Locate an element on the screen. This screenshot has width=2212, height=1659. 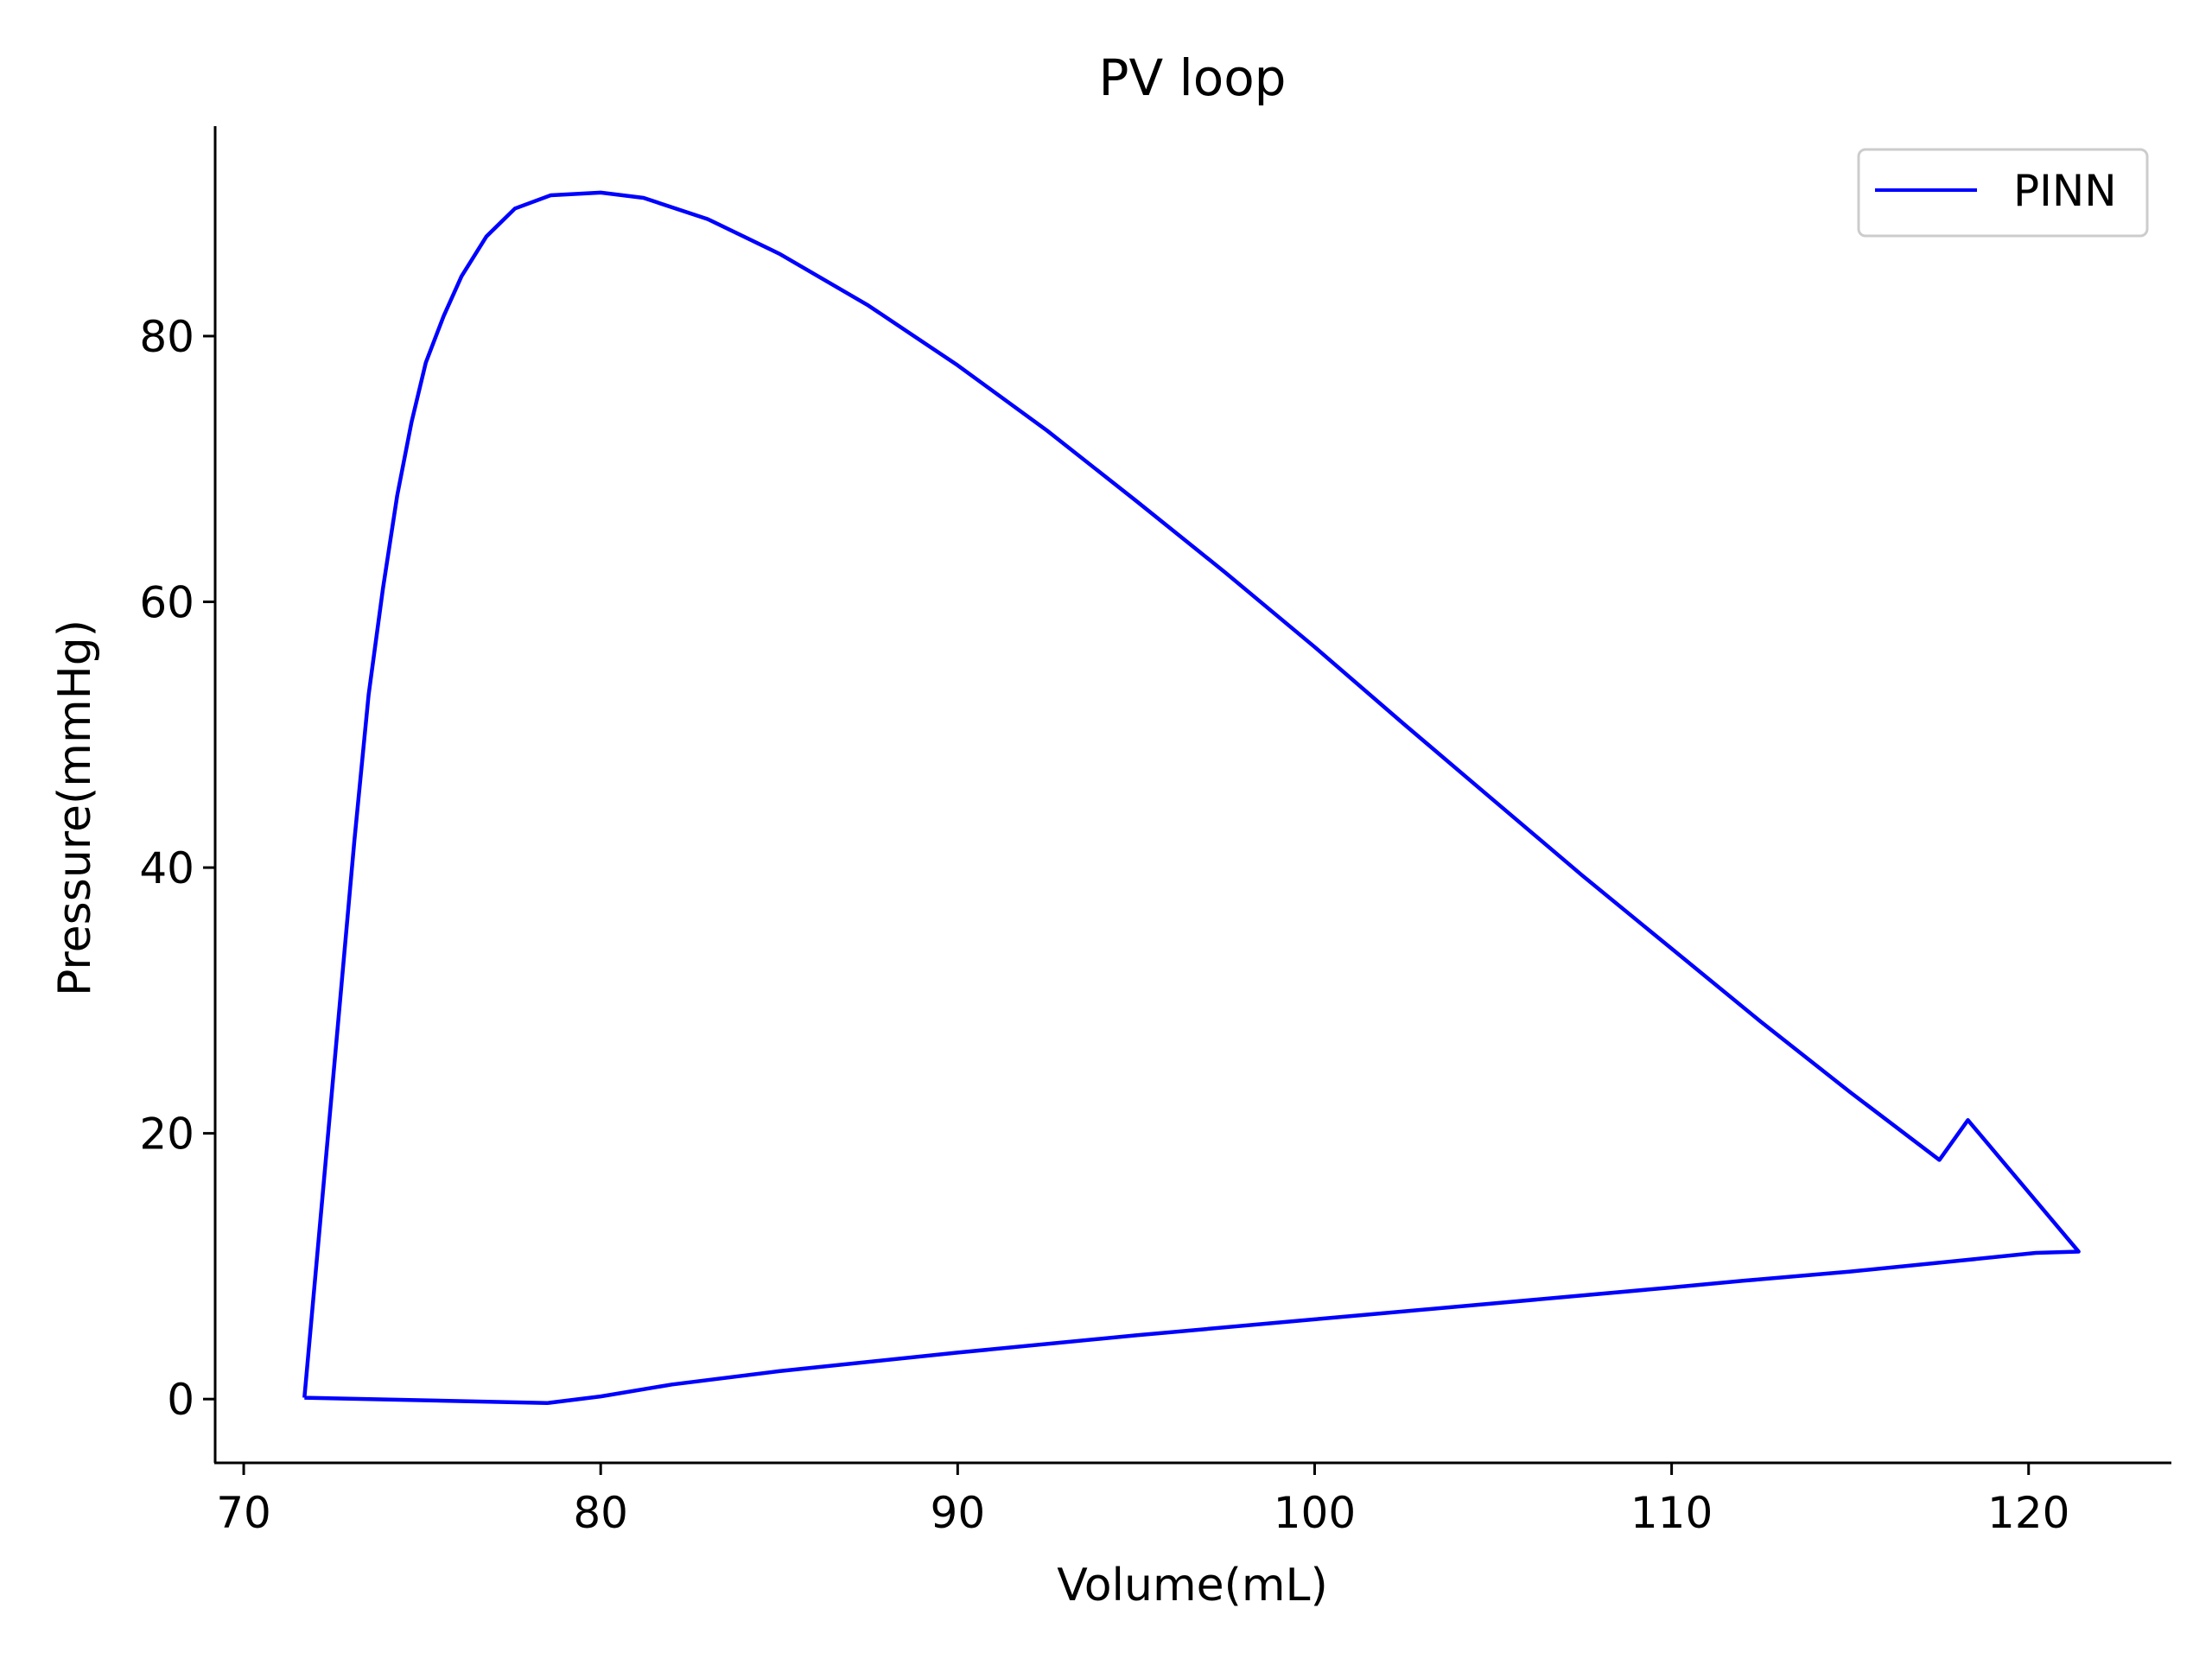
y-tick-label: 80 is located at coordinates (166, 337).